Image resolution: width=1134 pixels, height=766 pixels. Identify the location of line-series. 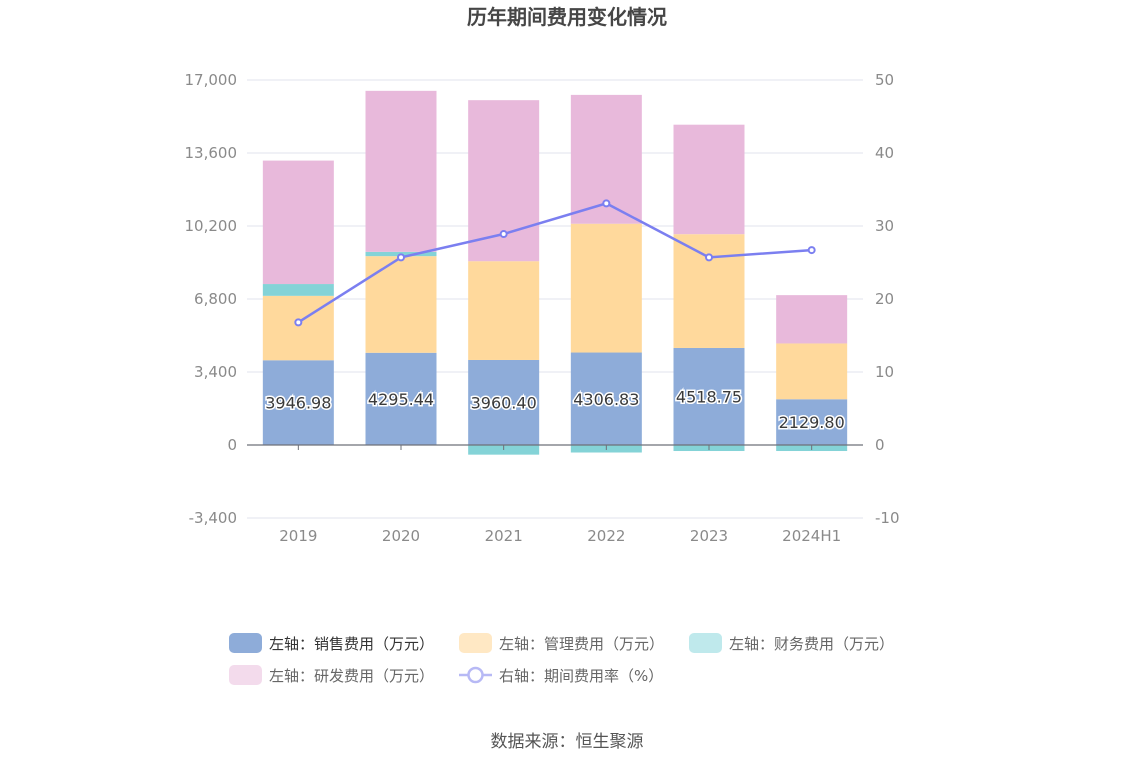
(555, 263).